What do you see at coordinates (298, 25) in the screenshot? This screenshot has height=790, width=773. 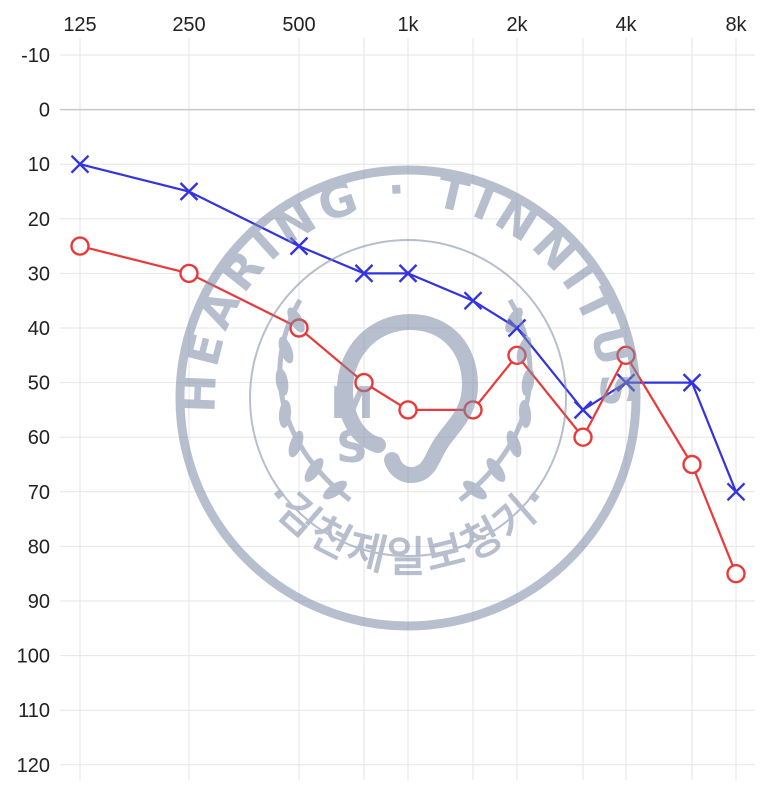 I see `x-tick-label: 500` at bounding box center [298, 25].